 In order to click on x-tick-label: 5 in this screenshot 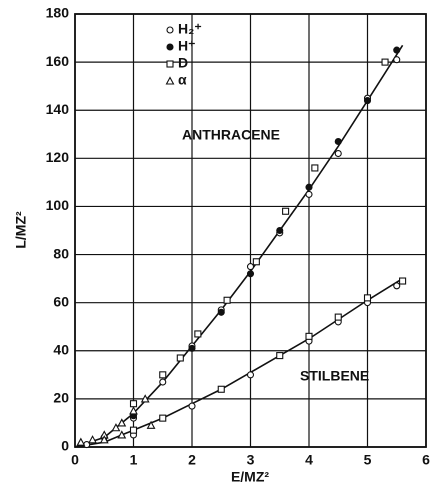, I will do `click(368, 460)`.